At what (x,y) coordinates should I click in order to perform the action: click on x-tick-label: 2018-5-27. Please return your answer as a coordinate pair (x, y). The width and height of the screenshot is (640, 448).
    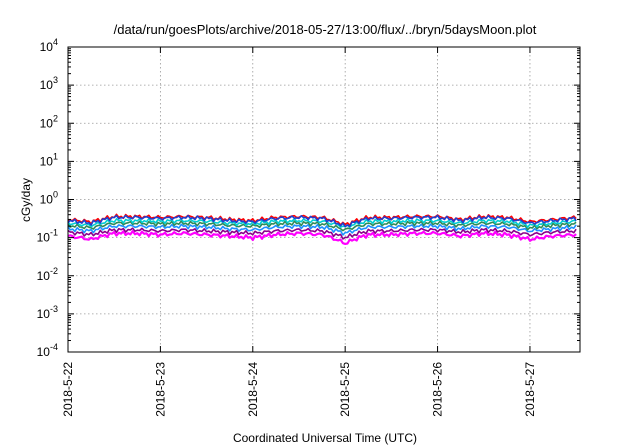
    Looking at the image, I should click on (530, 389).